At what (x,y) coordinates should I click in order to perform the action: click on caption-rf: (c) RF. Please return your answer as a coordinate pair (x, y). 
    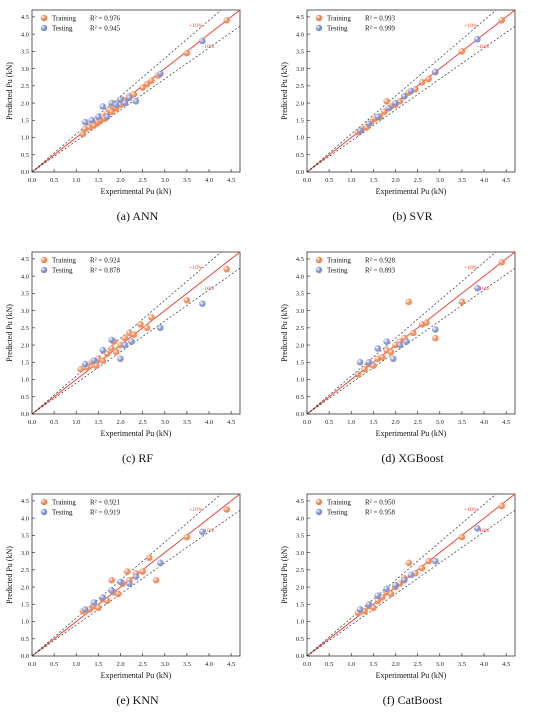
    Looking at the image, I should click on (137, 458).